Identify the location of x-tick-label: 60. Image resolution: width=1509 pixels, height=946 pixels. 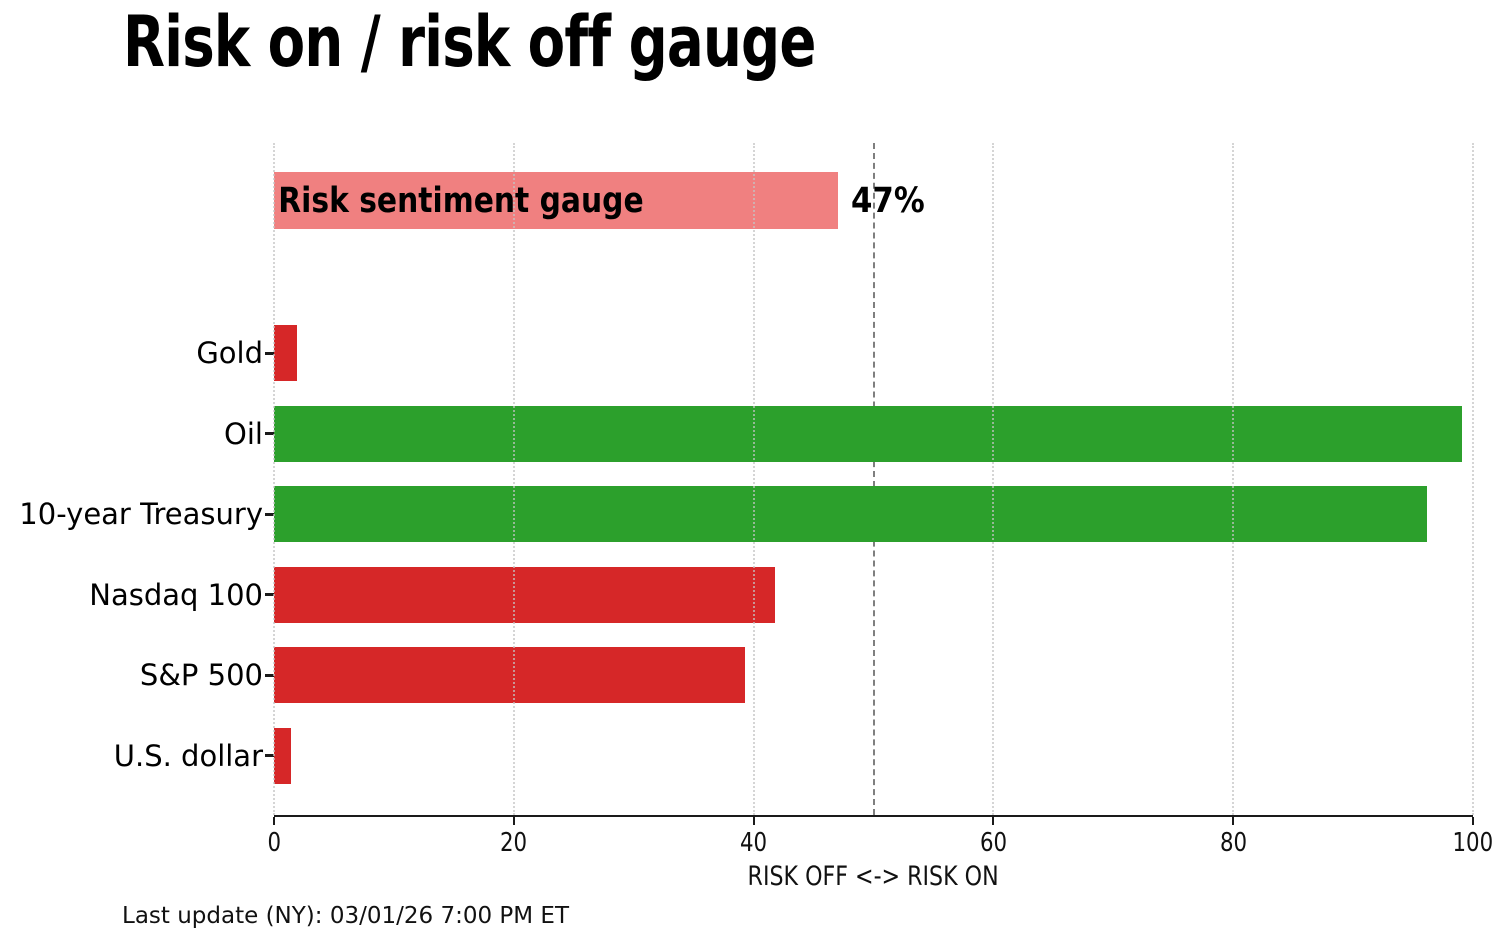
(993, 843).